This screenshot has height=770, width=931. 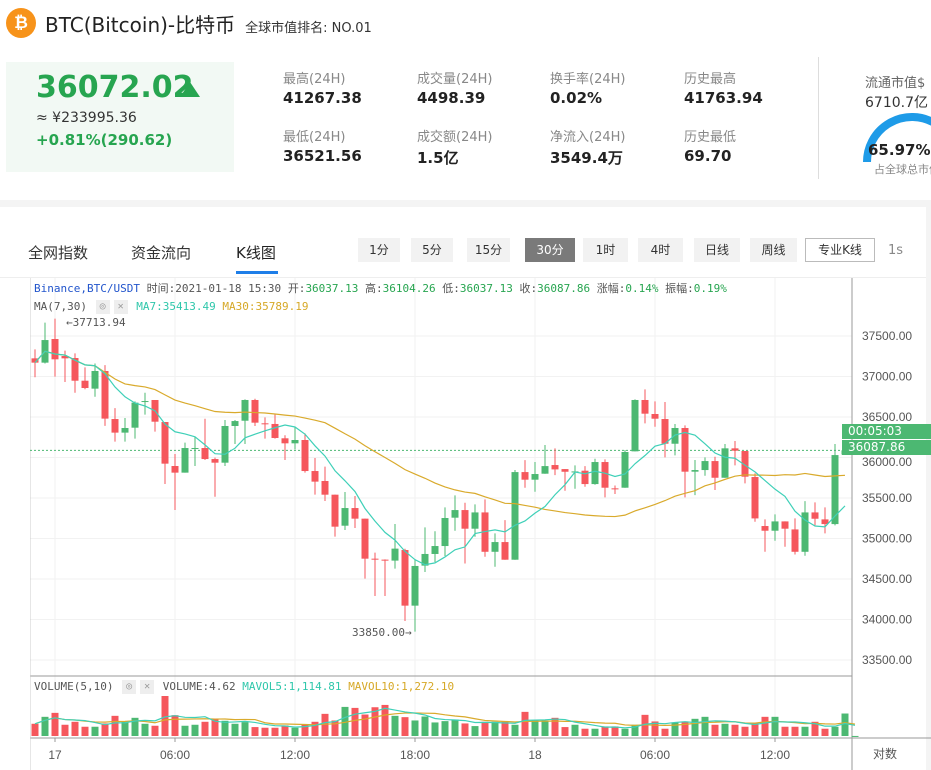 I want to click on mavol10-value: MAVOL10:1,272.10, so click(x=401, y=686).